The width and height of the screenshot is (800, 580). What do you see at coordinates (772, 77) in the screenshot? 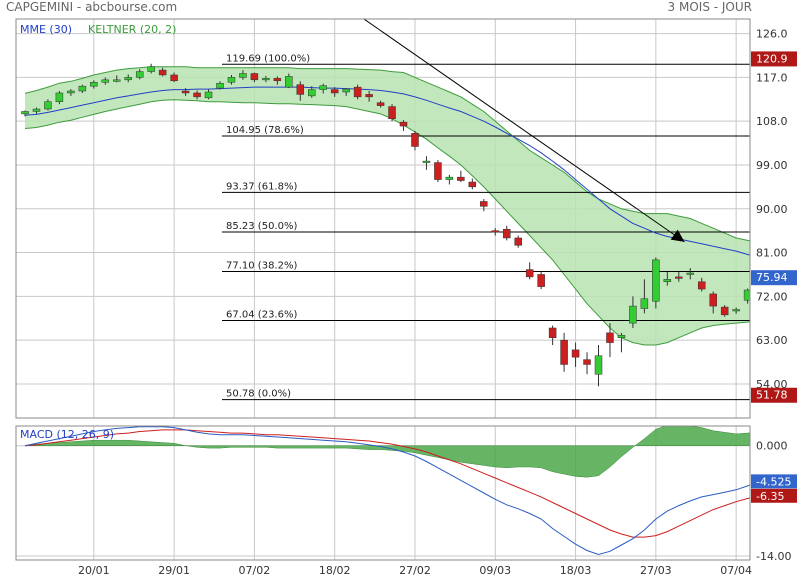
I see `price-y-tick-label: 117.0` at bounding box center [772, 77].